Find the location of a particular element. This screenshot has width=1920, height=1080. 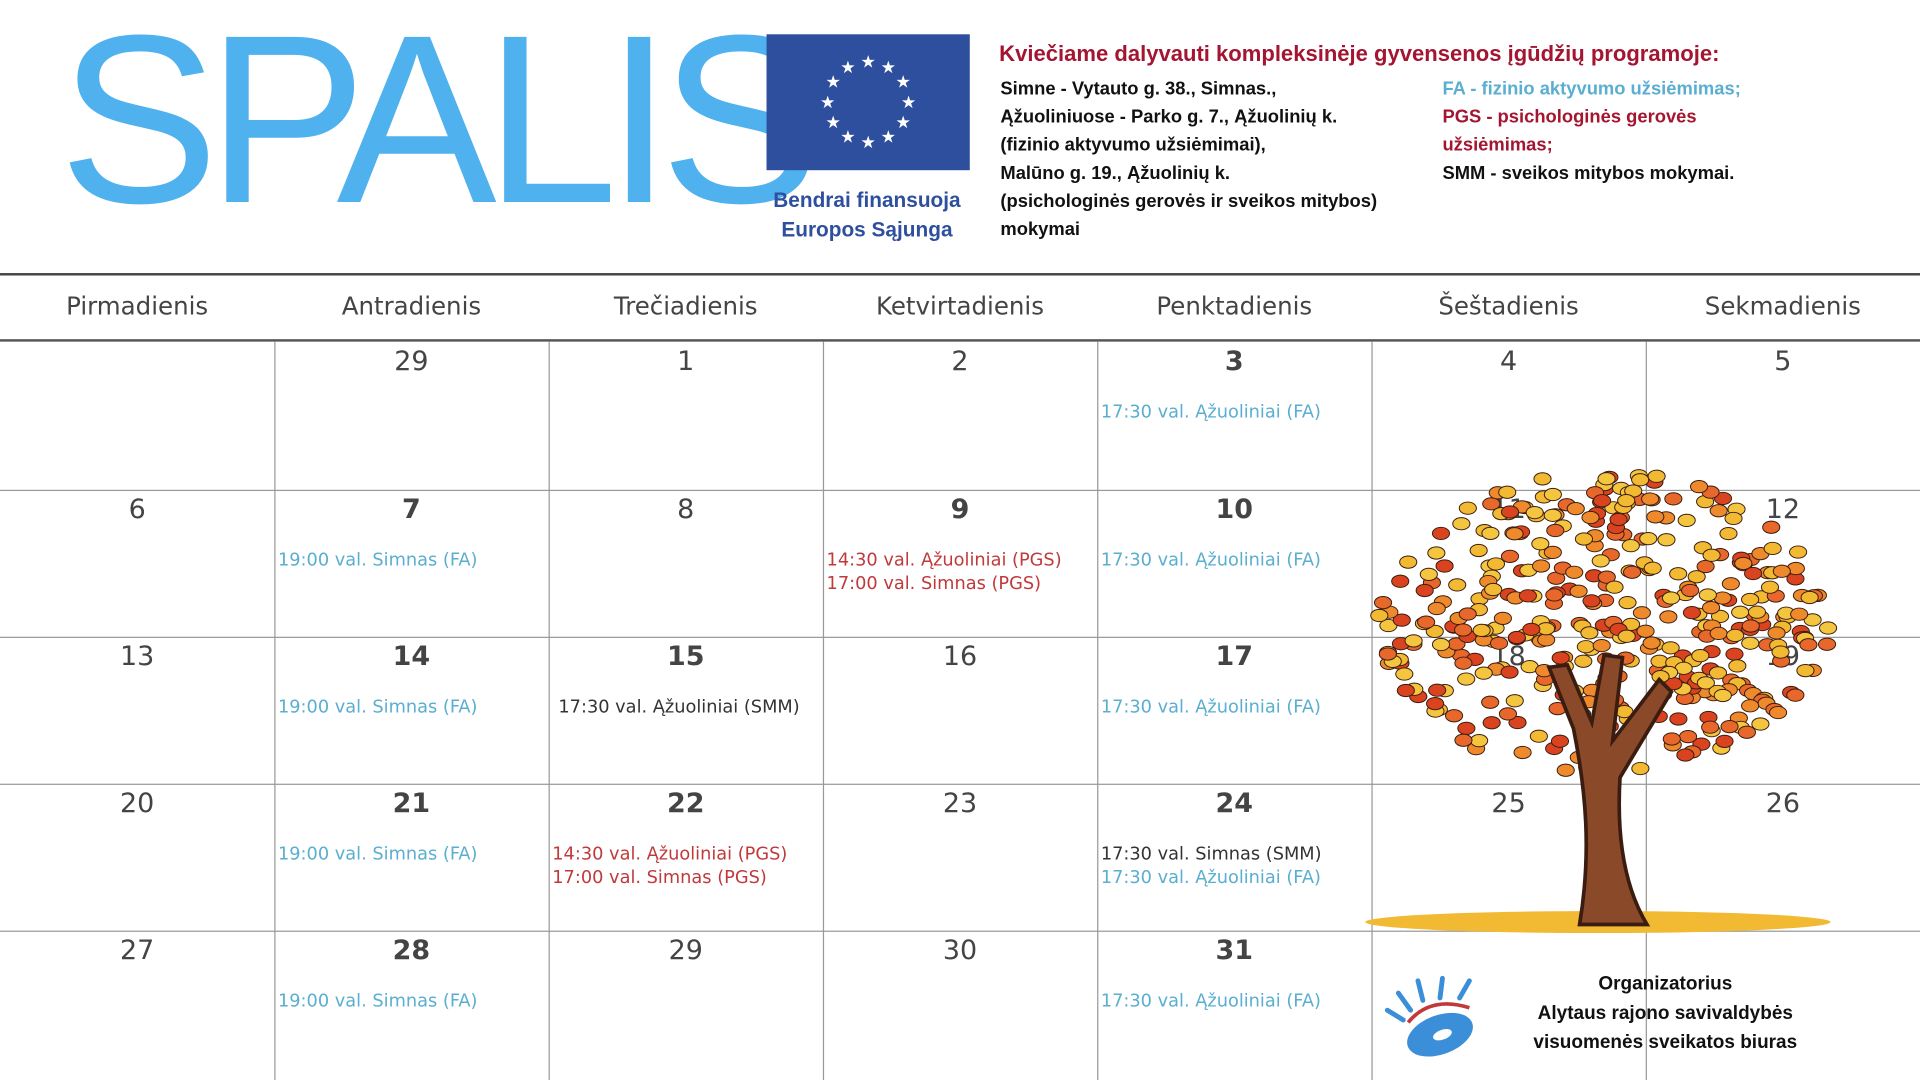

day-number: 24 is located at coordinates (1234, 804).